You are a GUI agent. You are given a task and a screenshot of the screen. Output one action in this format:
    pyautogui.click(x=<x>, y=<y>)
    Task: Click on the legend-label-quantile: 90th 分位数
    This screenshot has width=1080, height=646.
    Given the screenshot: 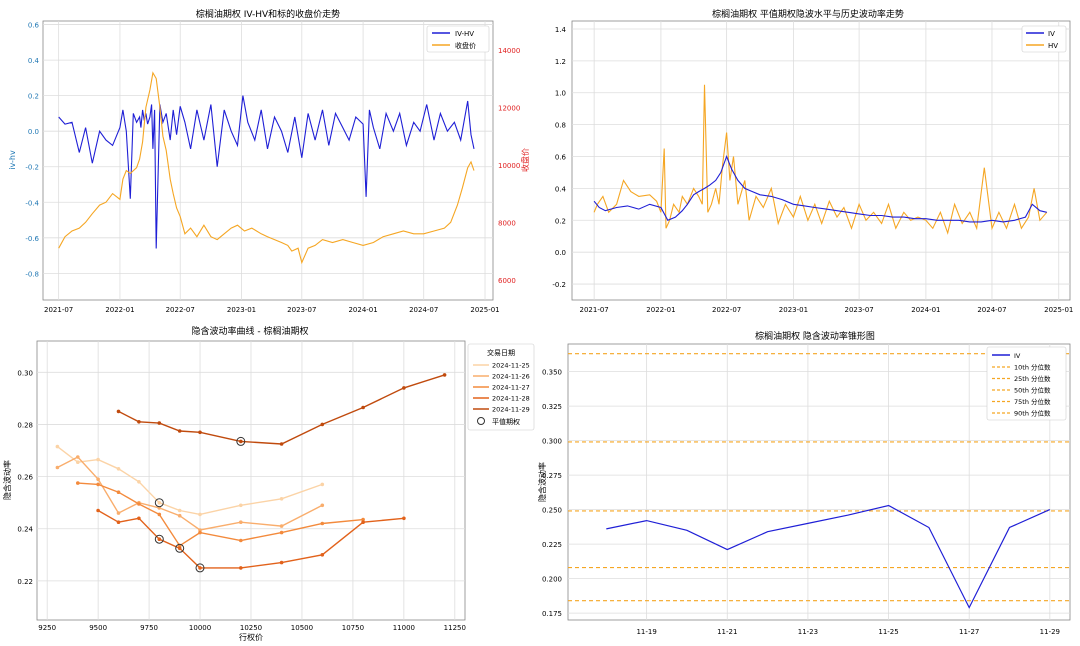 What is the action you would take?
    pyautogui.click(x=1032, y=413)
    